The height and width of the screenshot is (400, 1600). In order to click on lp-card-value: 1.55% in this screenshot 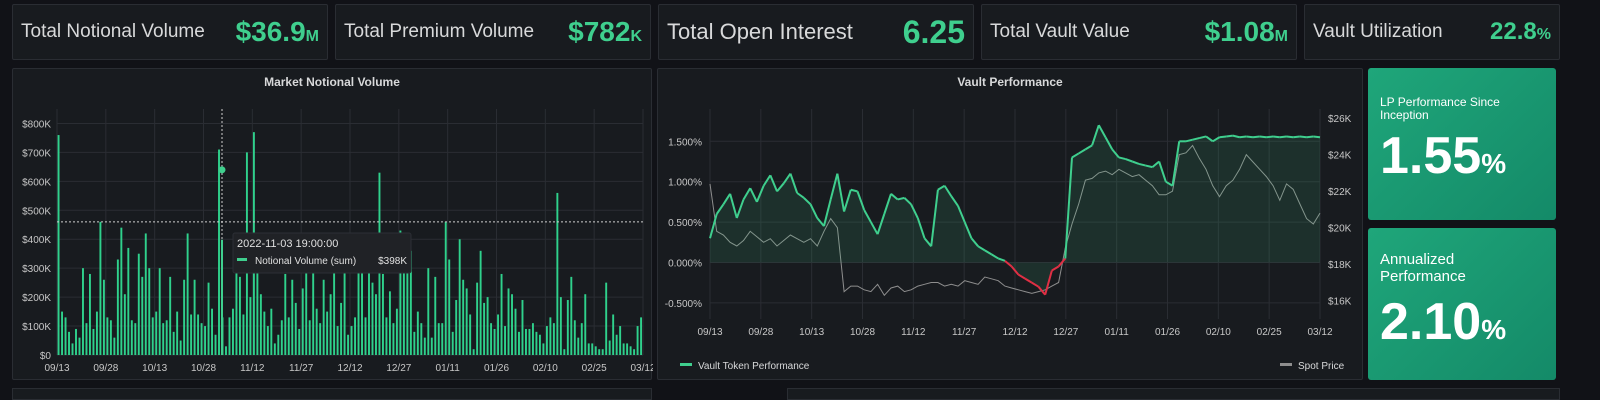, I will do `click(1443, 156)`.